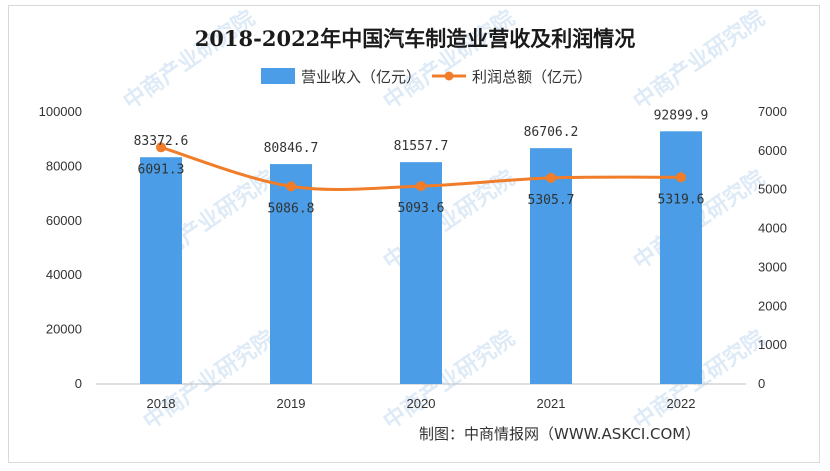 The width and height of the screenshot is (830, 471). I want to click on x-tick-label: 2021, so click(551, 403).